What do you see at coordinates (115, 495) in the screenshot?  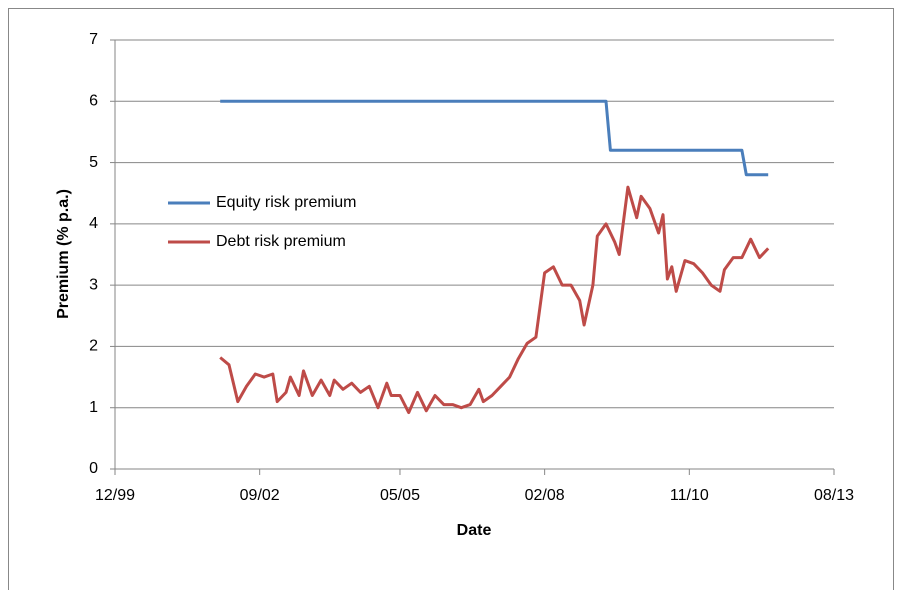 I see `x-tick-label: 12/99` at bounding box center [115, 495].